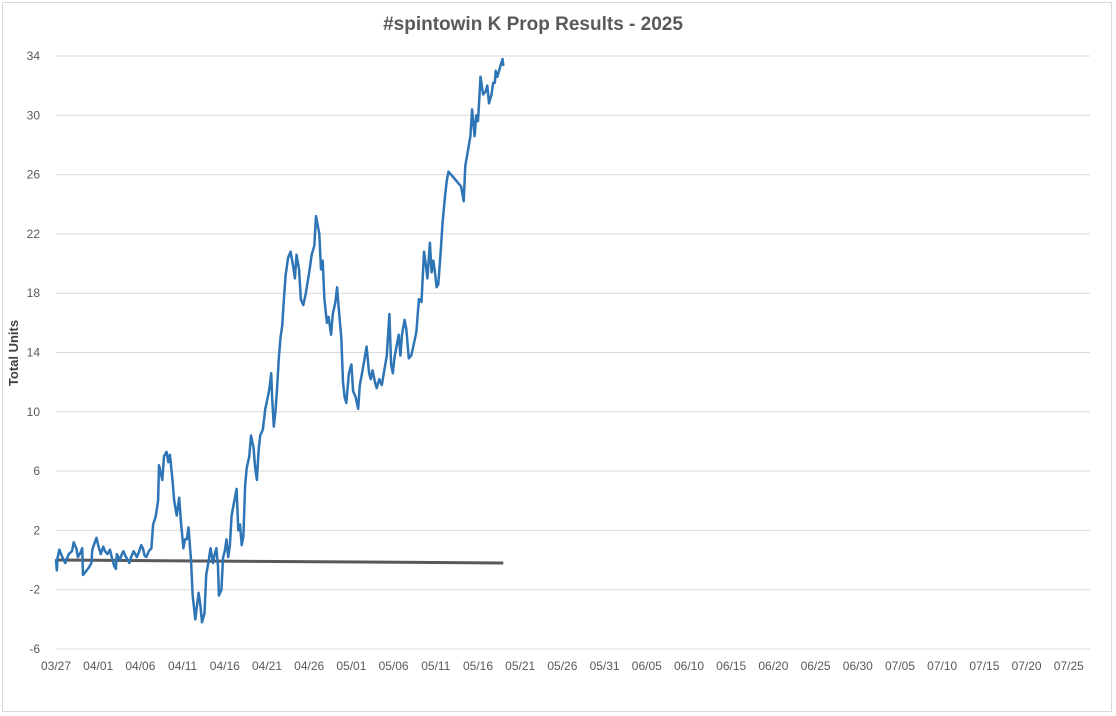 The height and width of the screenshot is (716, 1116). I want to click on x-tick-label: 07/15, so click(984, 666).